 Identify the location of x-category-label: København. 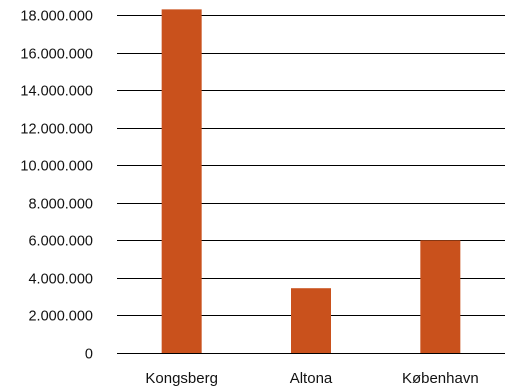
(440, 378).